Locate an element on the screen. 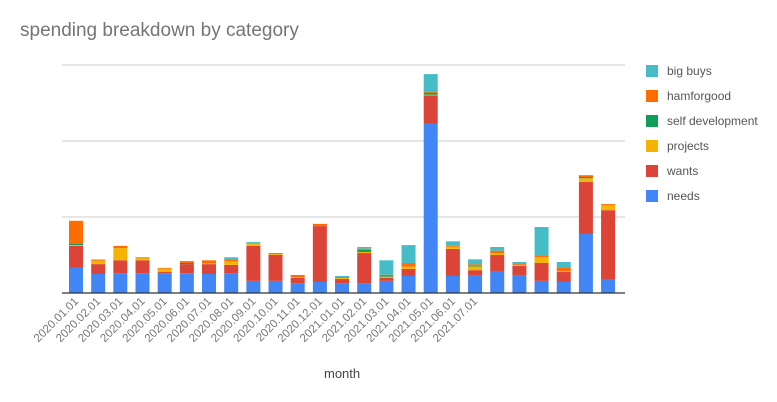 This screenshot has width=777, height=402. legend-item-self-development: self development is located at coordinates (702, 120).